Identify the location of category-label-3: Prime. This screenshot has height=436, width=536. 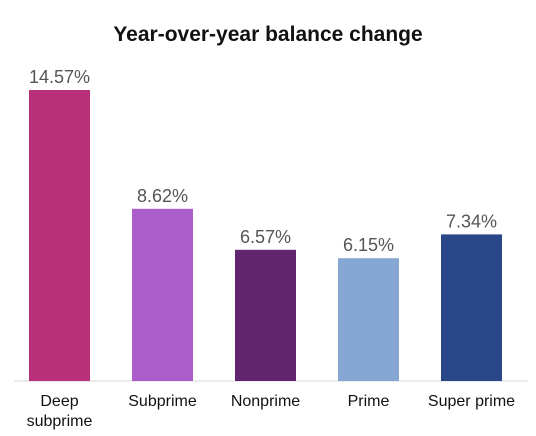
(369, 401).